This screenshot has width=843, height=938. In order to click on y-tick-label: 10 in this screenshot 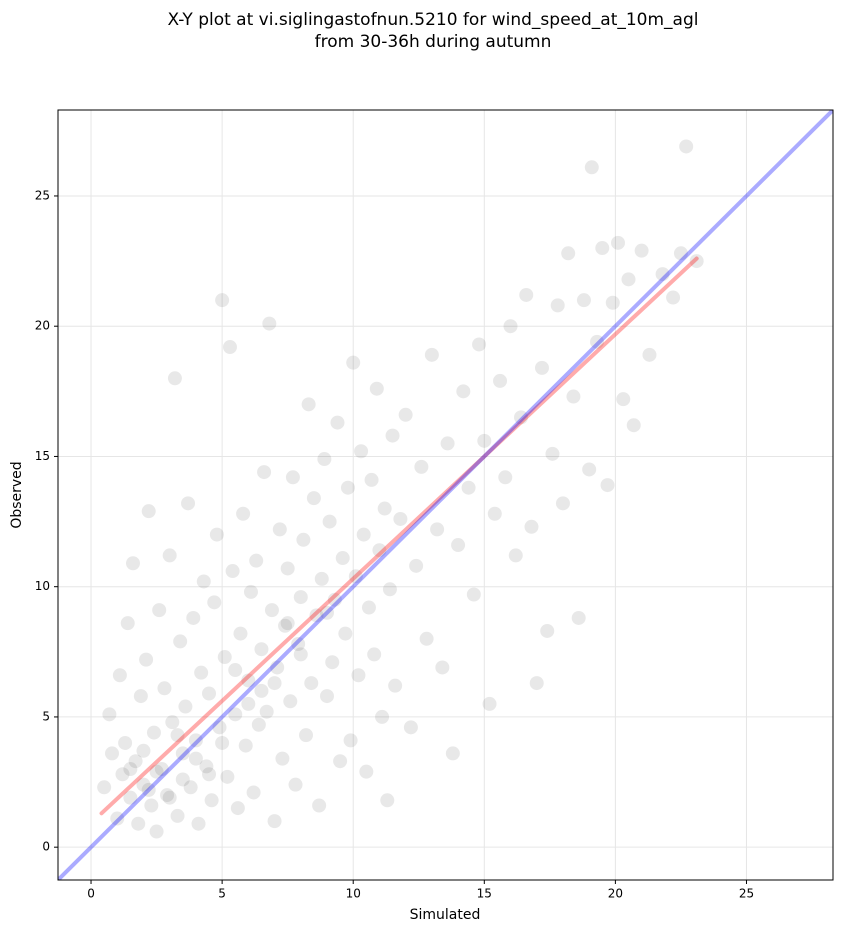, I will do `click(42, 586)`.